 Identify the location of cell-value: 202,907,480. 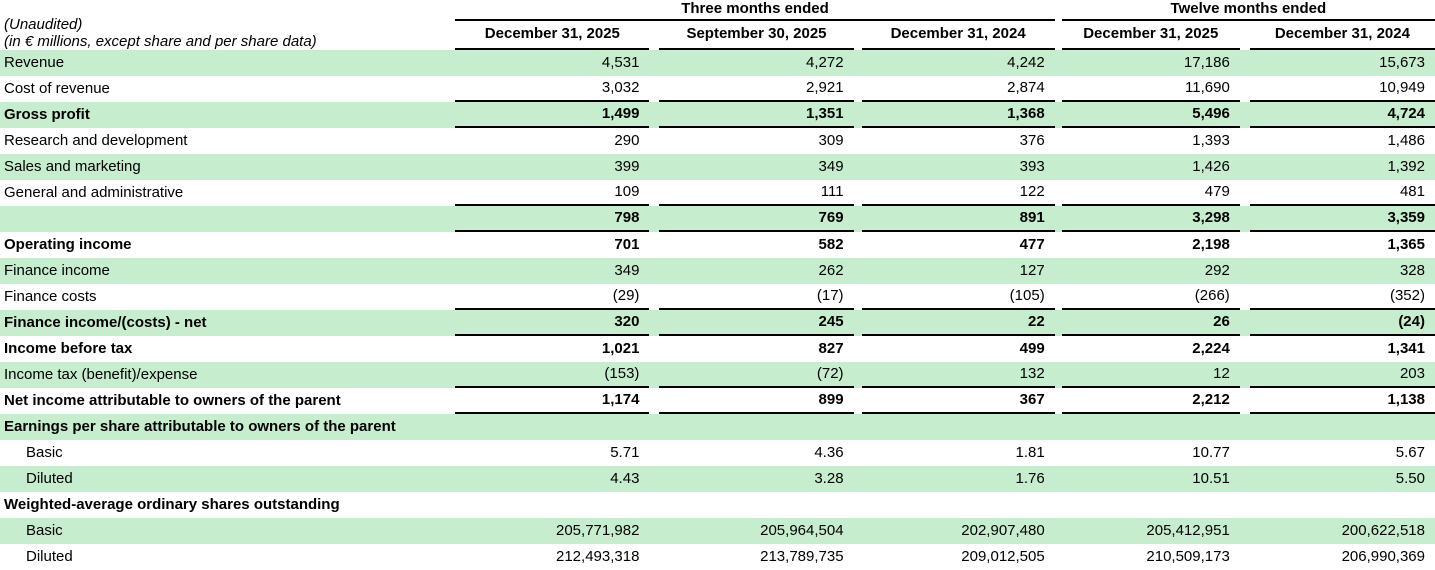
(958, 531).